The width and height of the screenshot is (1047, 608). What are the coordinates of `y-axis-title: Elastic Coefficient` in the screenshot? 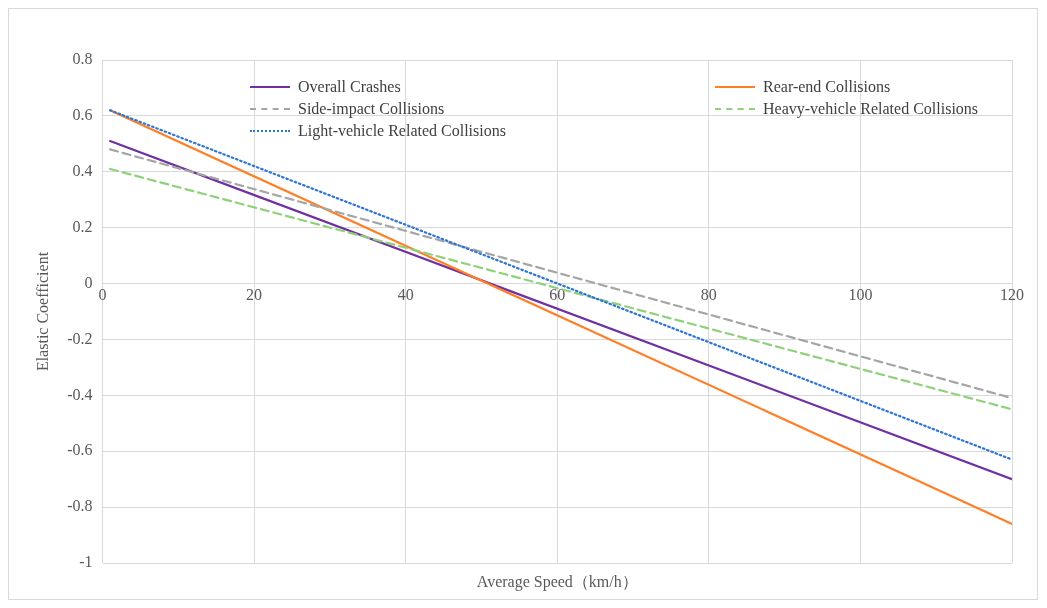 It's located at (42, 311).